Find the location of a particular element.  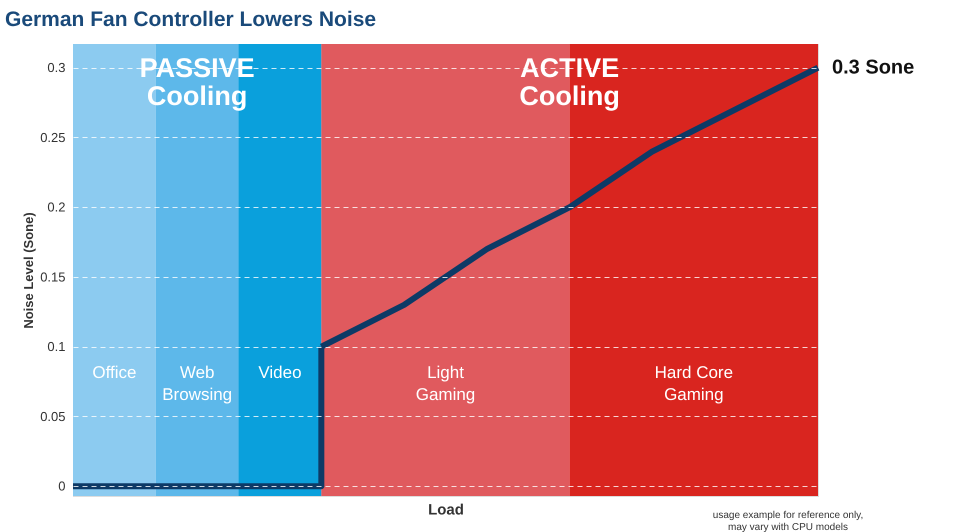

annotation: Video is located at coordinates (280, 372).